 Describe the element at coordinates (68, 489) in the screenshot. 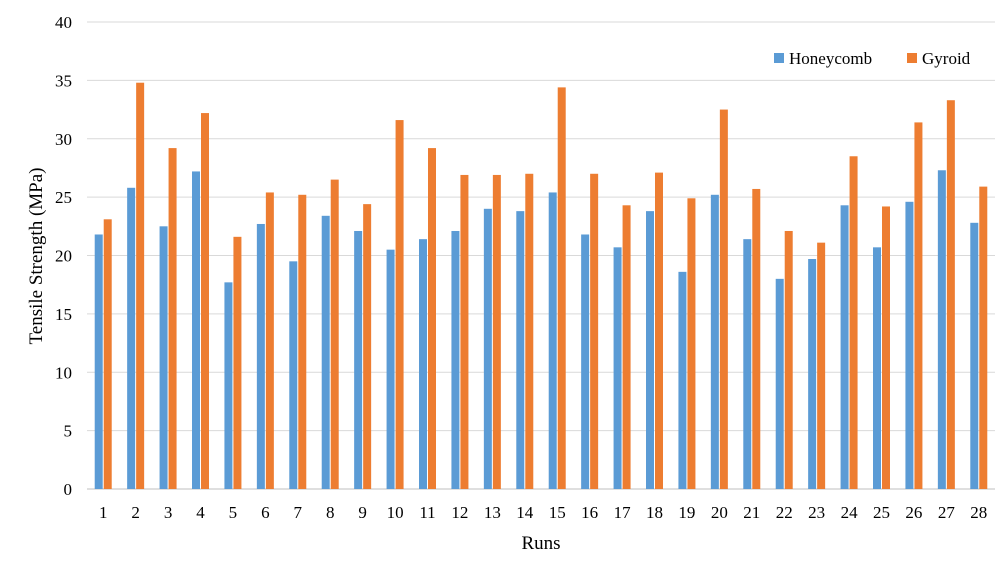

I see `y-tick-label: 0` at that location.